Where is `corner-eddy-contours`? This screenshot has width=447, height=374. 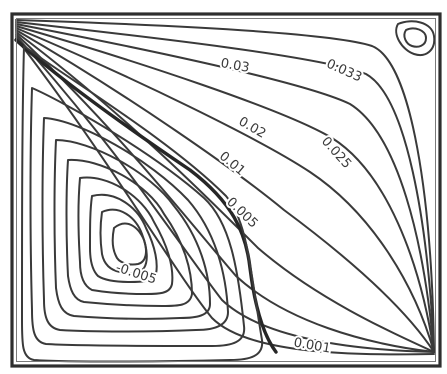 corner-eddy-contours is located at coordinates (415, 38).